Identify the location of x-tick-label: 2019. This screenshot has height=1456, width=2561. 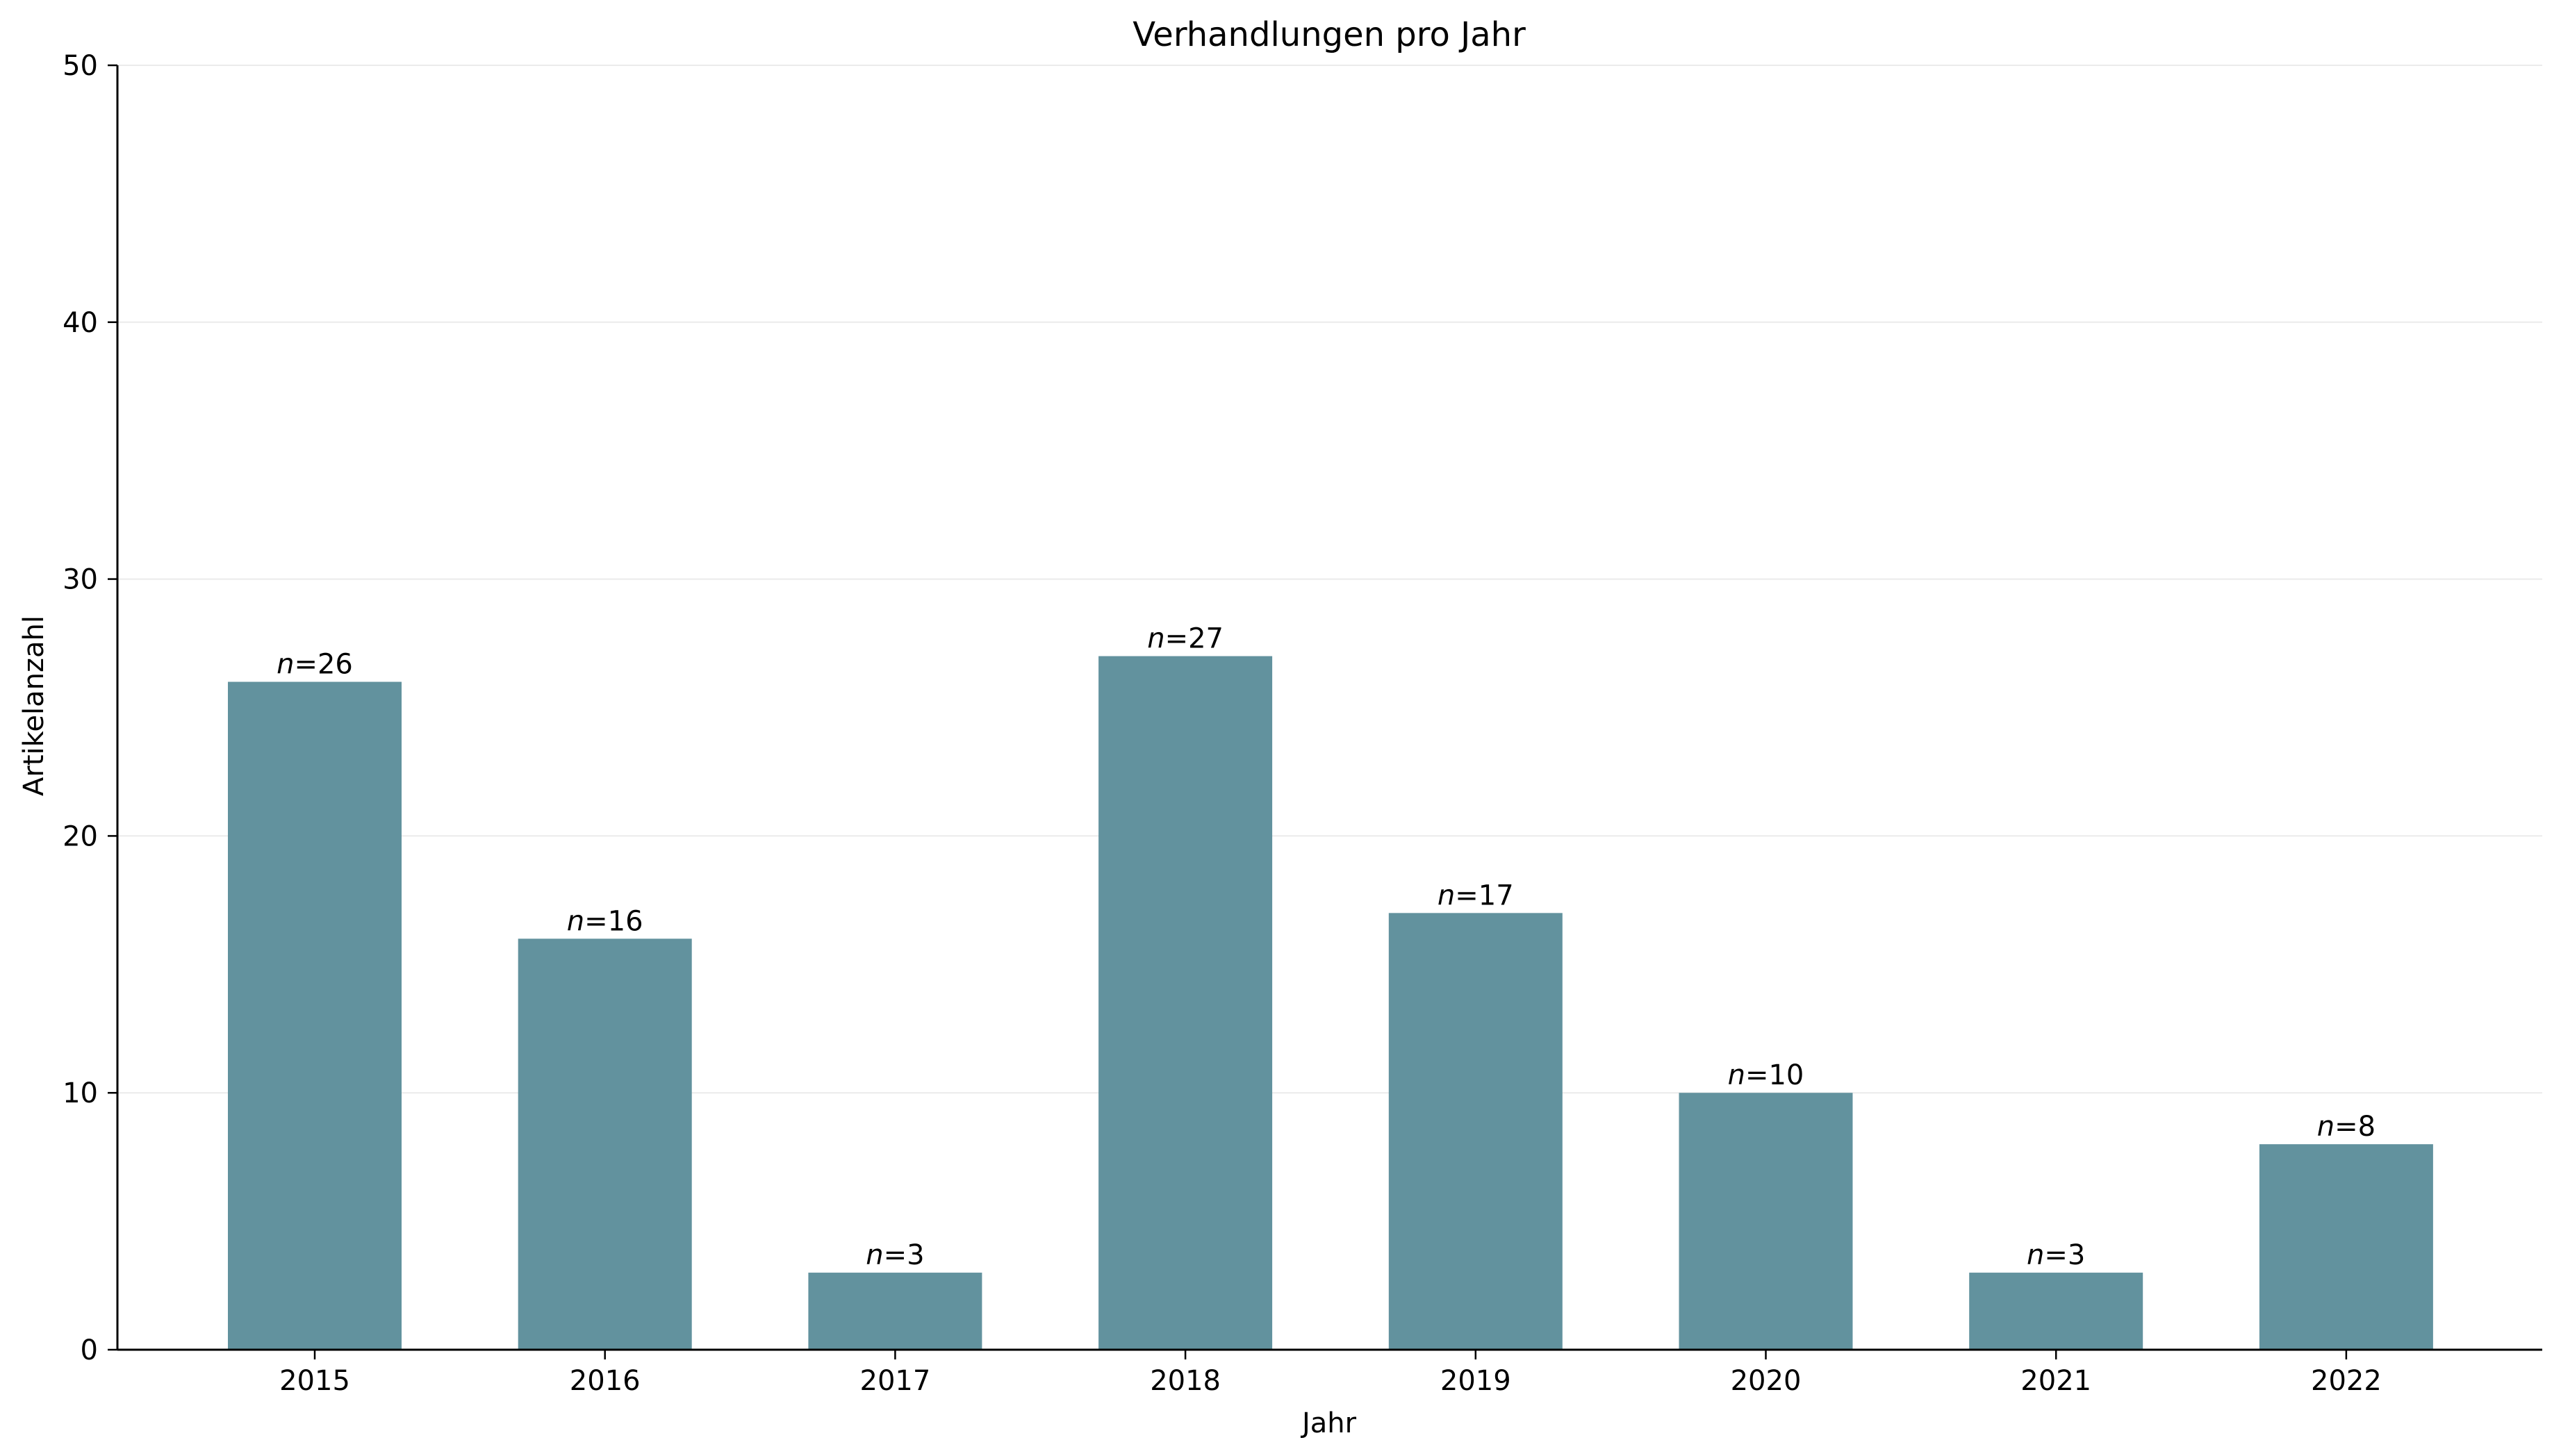
(1475, 1381).